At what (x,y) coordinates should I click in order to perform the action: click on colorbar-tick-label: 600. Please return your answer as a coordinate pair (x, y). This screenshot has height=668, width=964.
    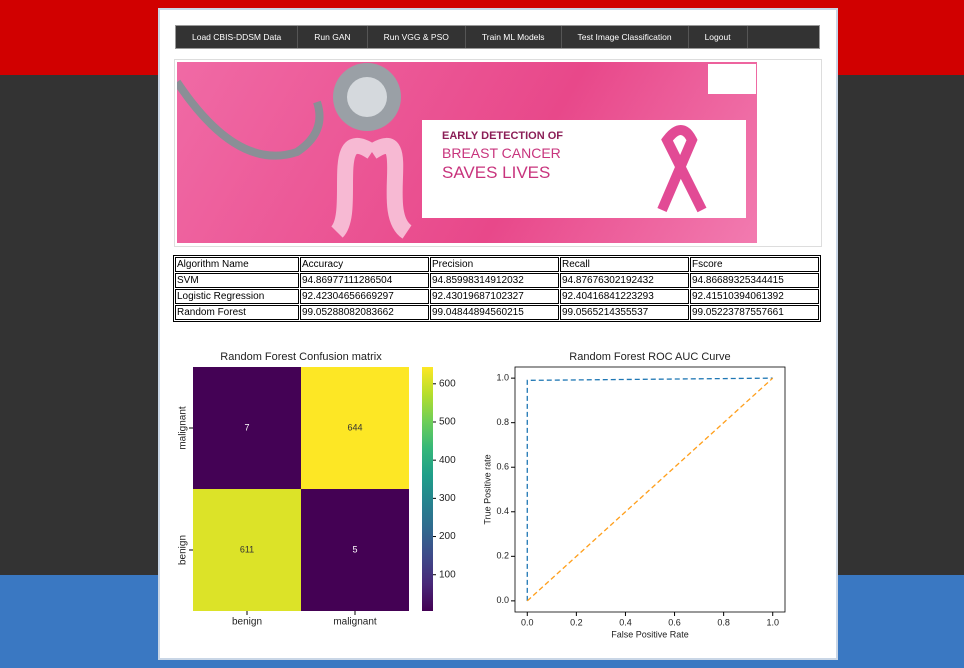
    Looking at the image, I should click on (447, 383).